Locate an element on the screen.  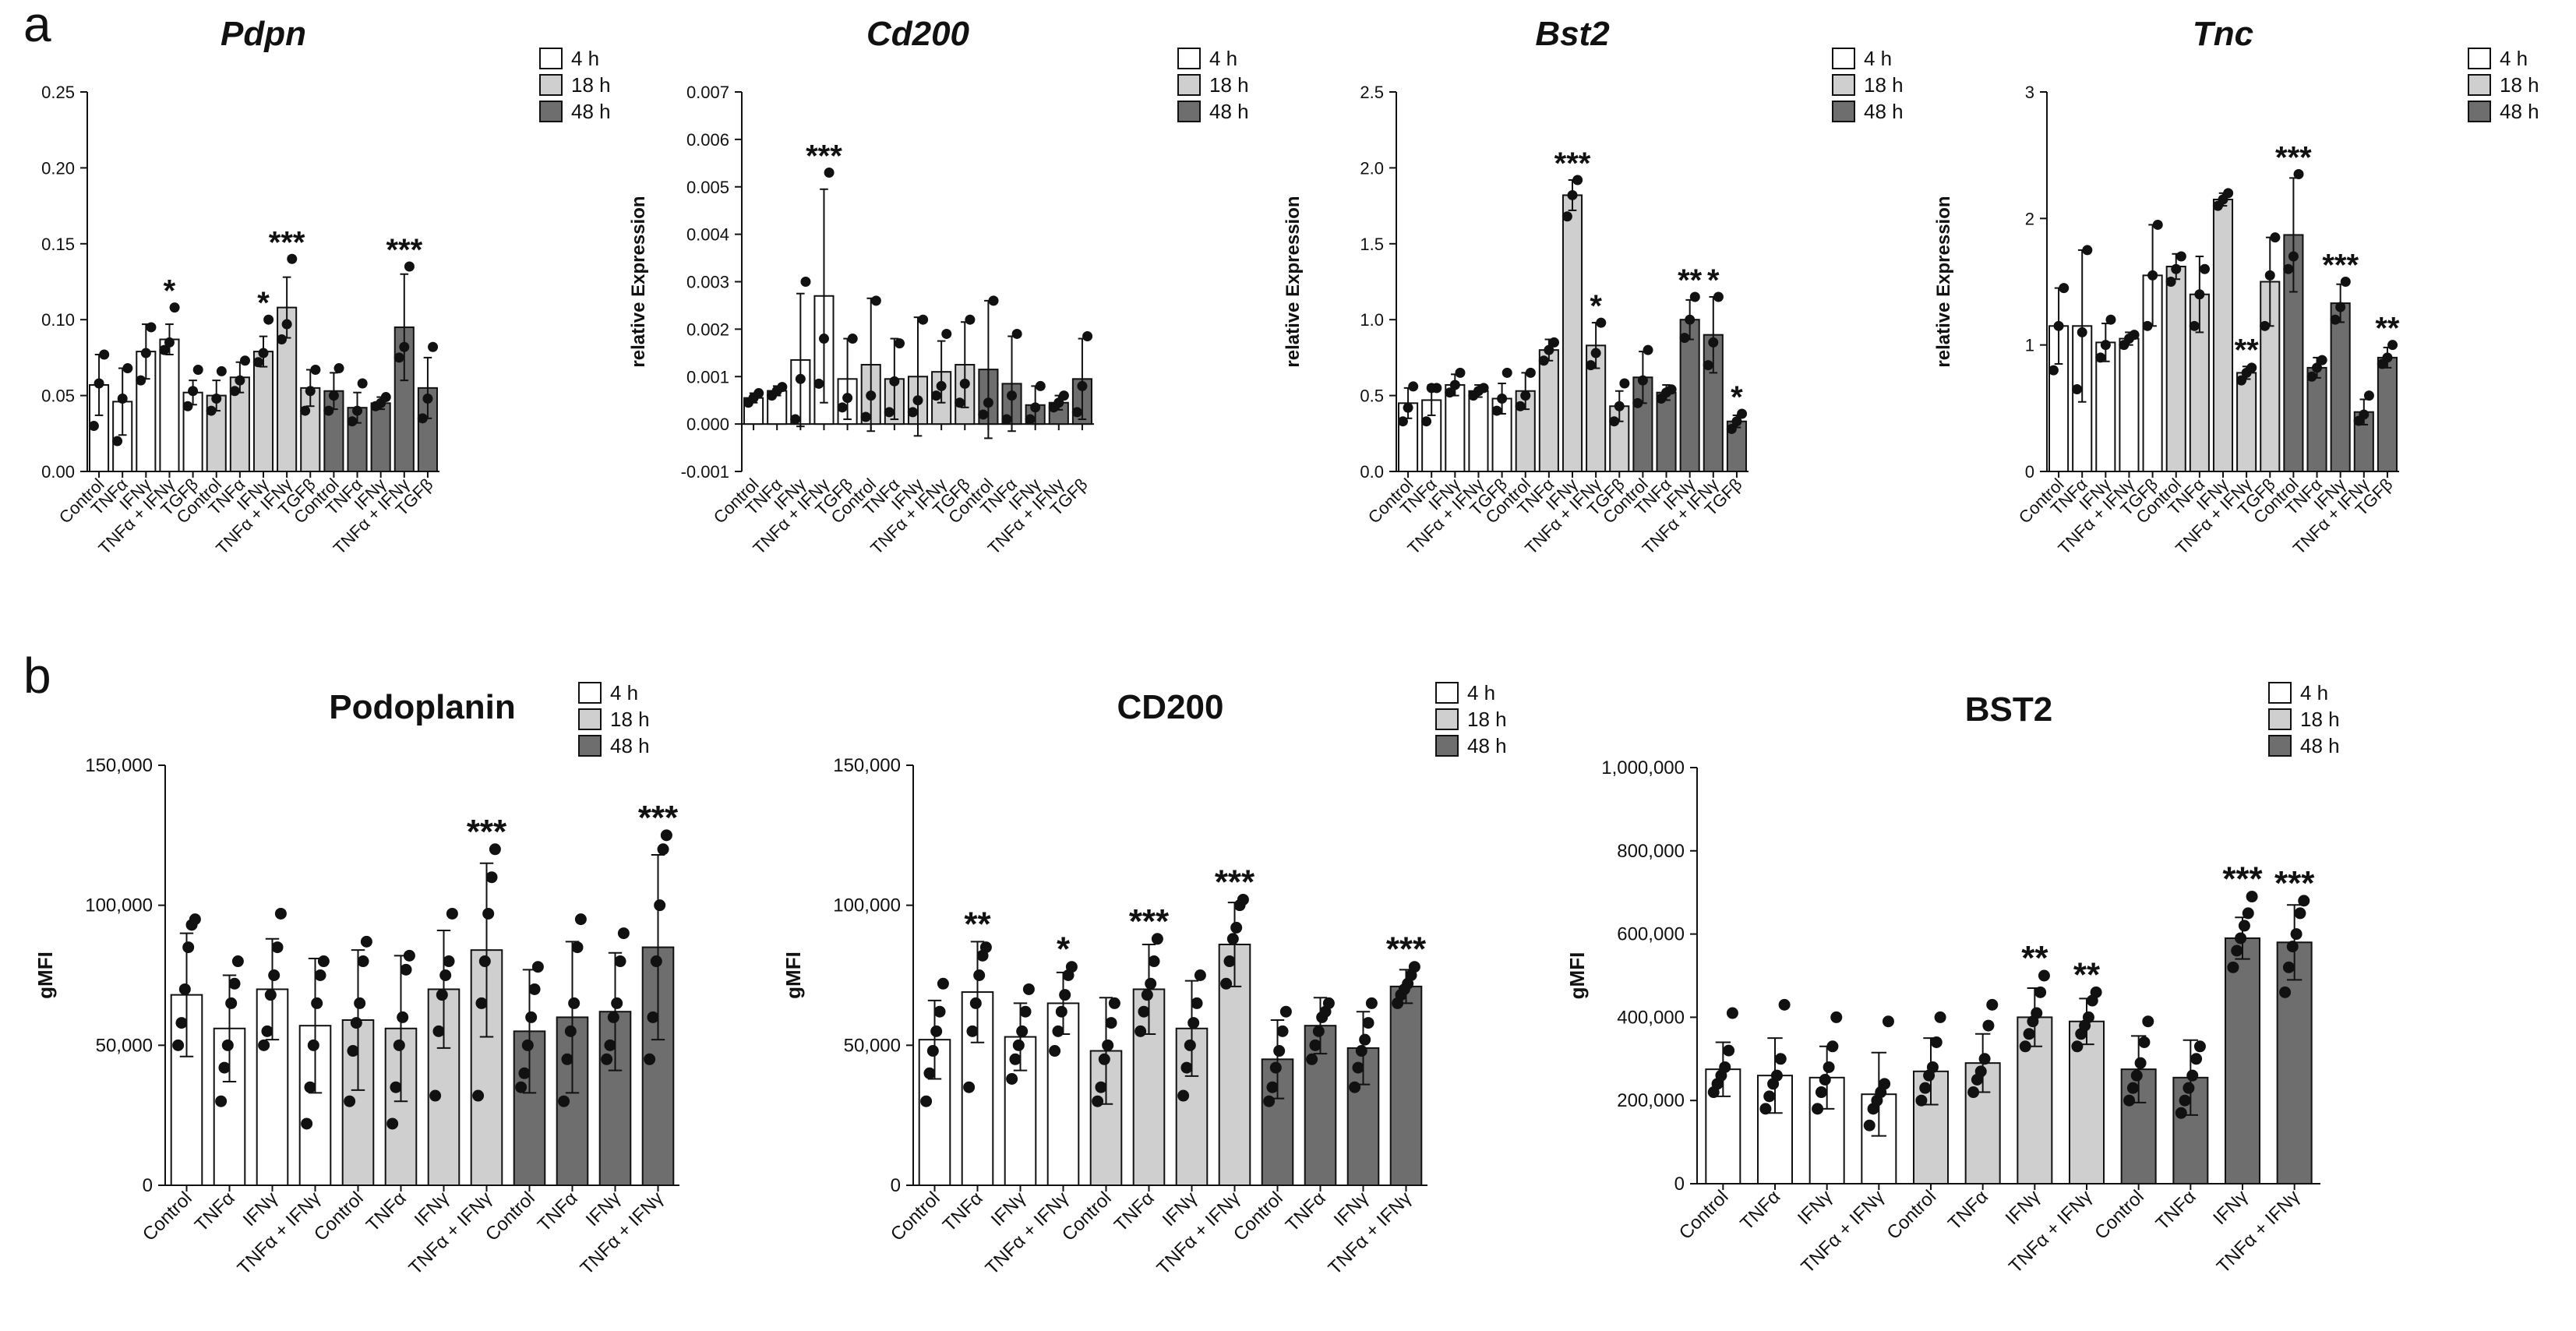
chart-title: Pdpn is located at coordinates (263, 34).